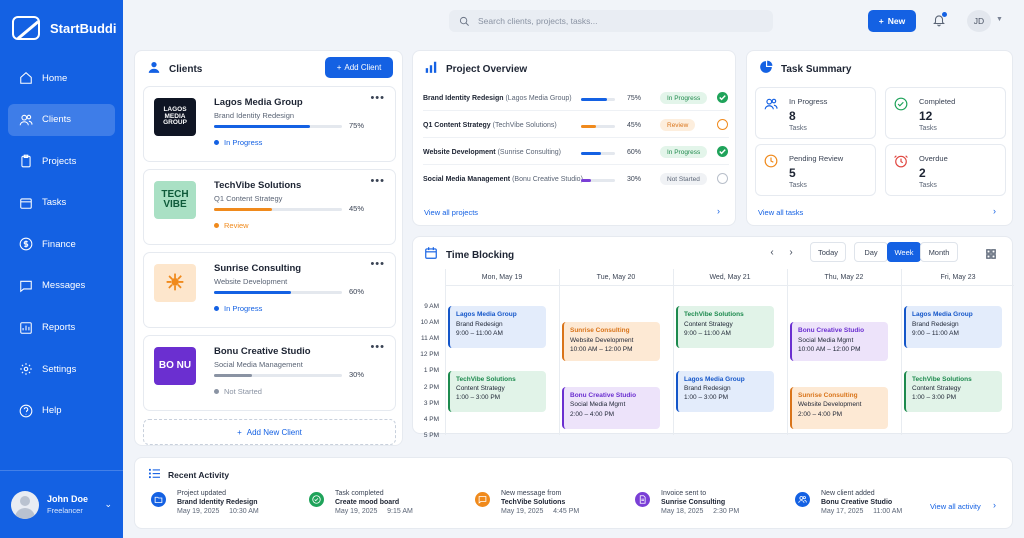 The width and height of the screenshot is (1024, 538). Describe the element at coordinates (815, 170) in the screenshot. I see `task-summary-pending-review: Pending Review 5 Tasks` at that location.